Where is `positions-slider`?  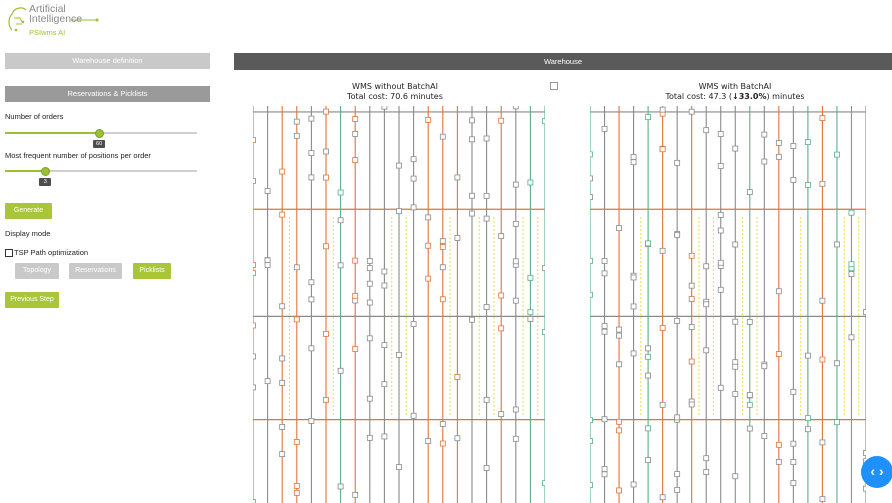 positions-slider is located at coordinates (101, 171).